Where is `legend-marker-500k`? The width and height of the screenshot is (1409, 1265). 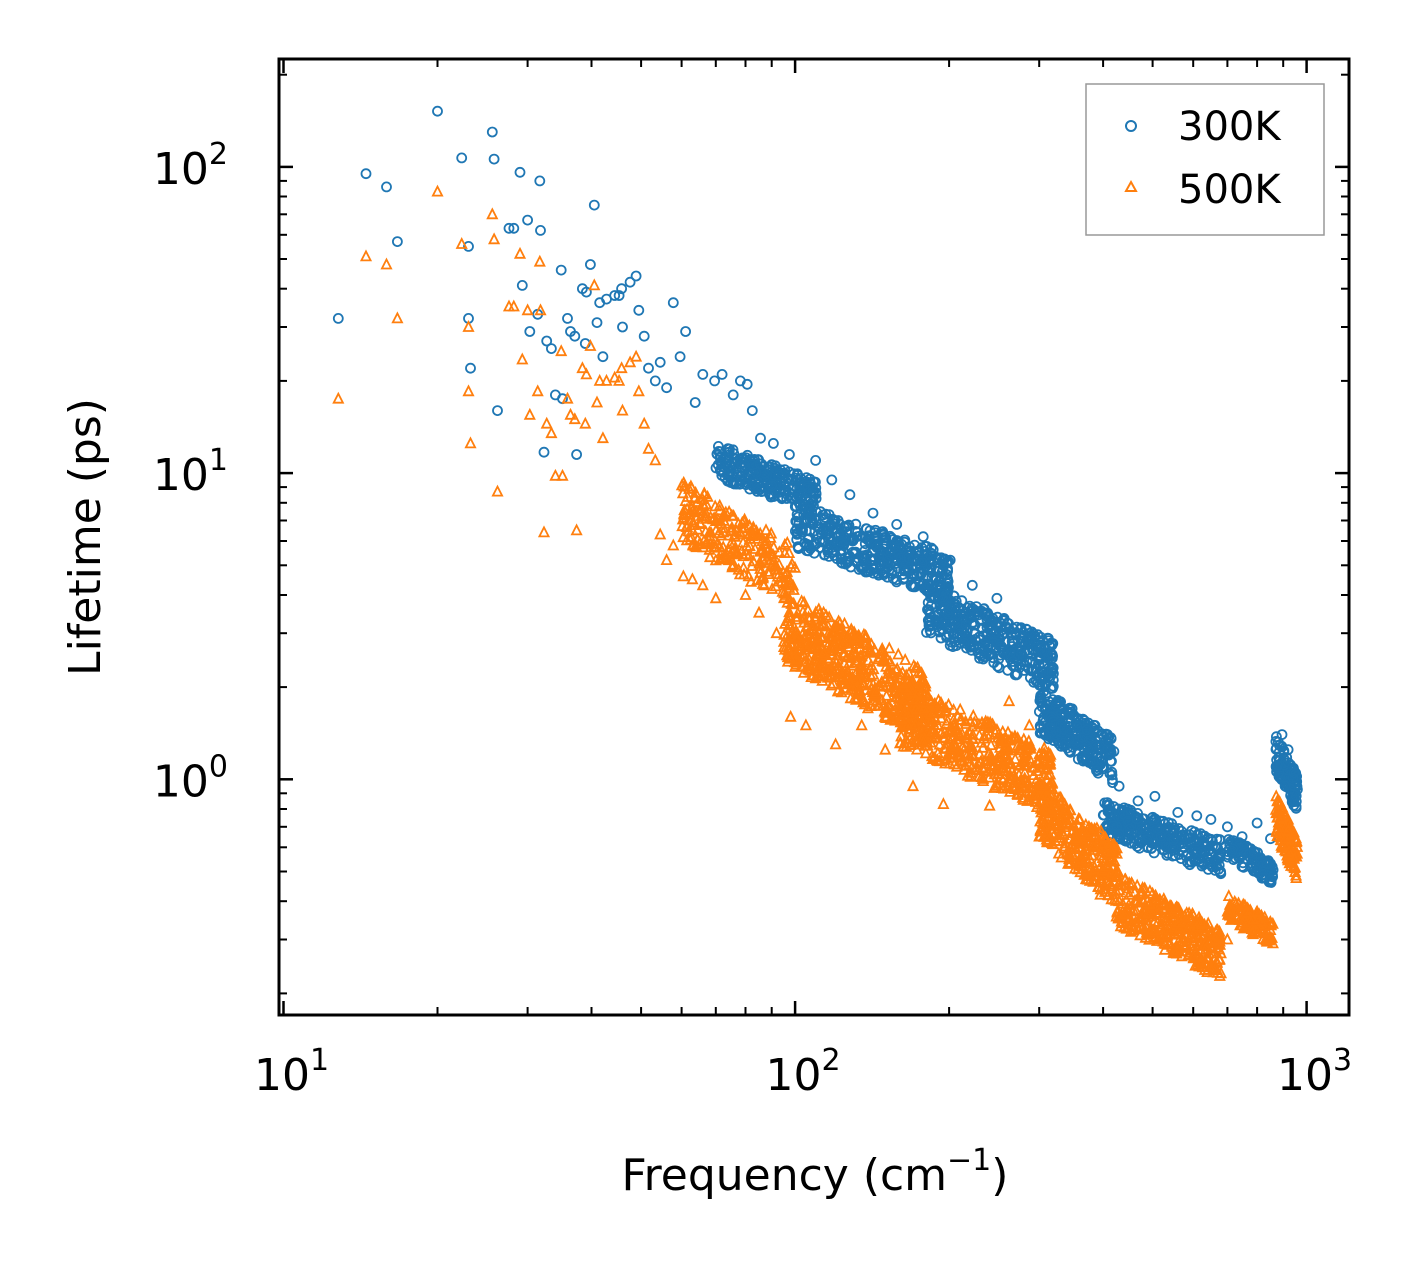 legend-marker-500k is located at coordinates (1131, 185).